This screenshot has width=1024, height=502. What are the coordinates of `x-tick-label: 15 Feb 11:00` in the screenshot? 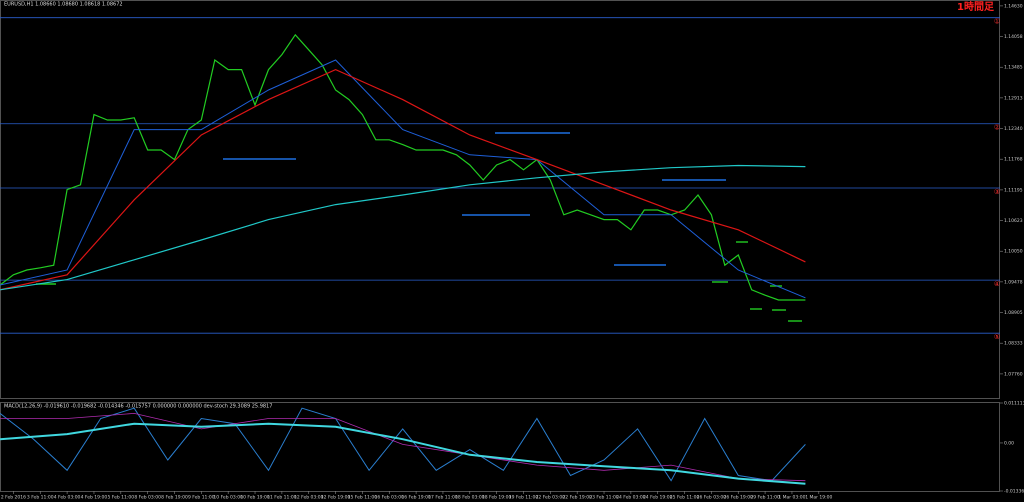 It's located at (363, 498).